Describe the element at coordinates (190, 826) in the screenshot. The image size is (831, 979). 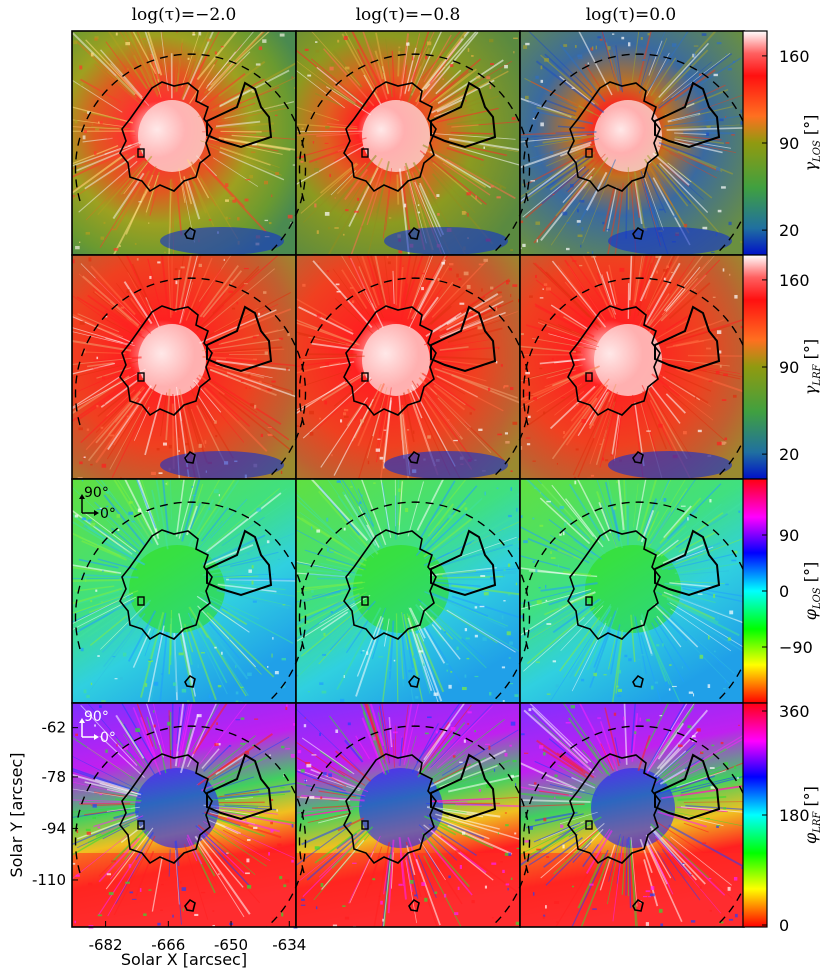
I see `contours-r4-c1` at that location.